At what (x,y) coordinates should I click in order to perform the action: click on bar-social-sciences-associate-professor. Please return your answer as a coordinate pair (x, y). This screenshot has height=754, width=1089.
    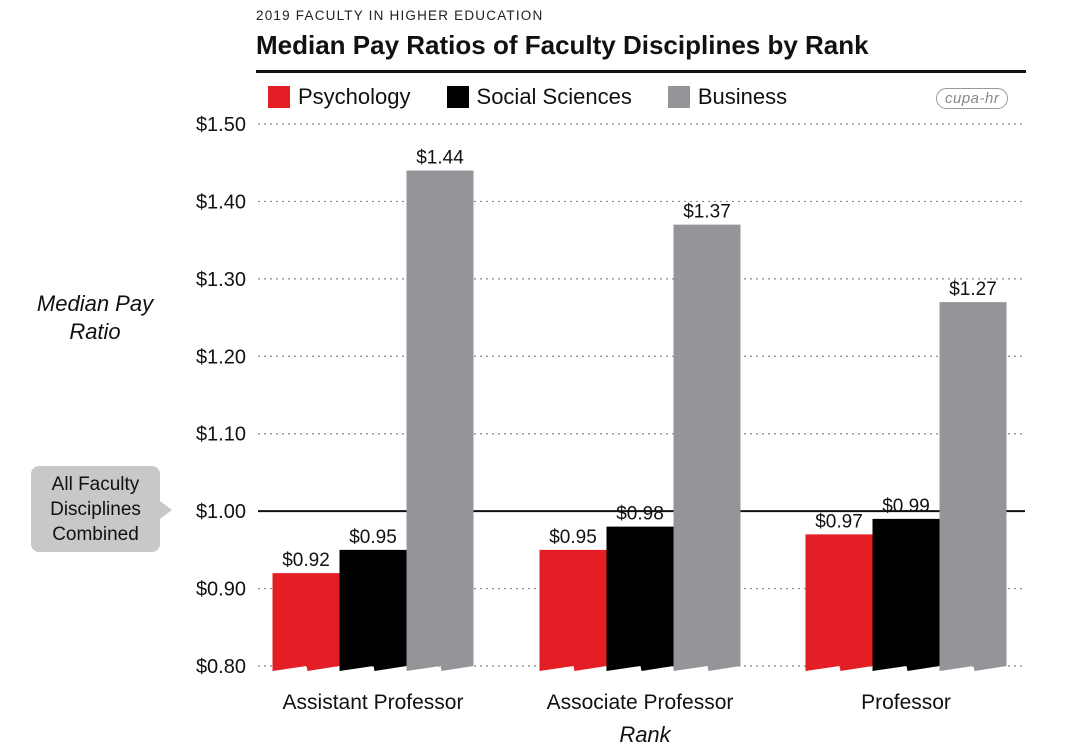
    Looking at the image, I should click on (640, 598).